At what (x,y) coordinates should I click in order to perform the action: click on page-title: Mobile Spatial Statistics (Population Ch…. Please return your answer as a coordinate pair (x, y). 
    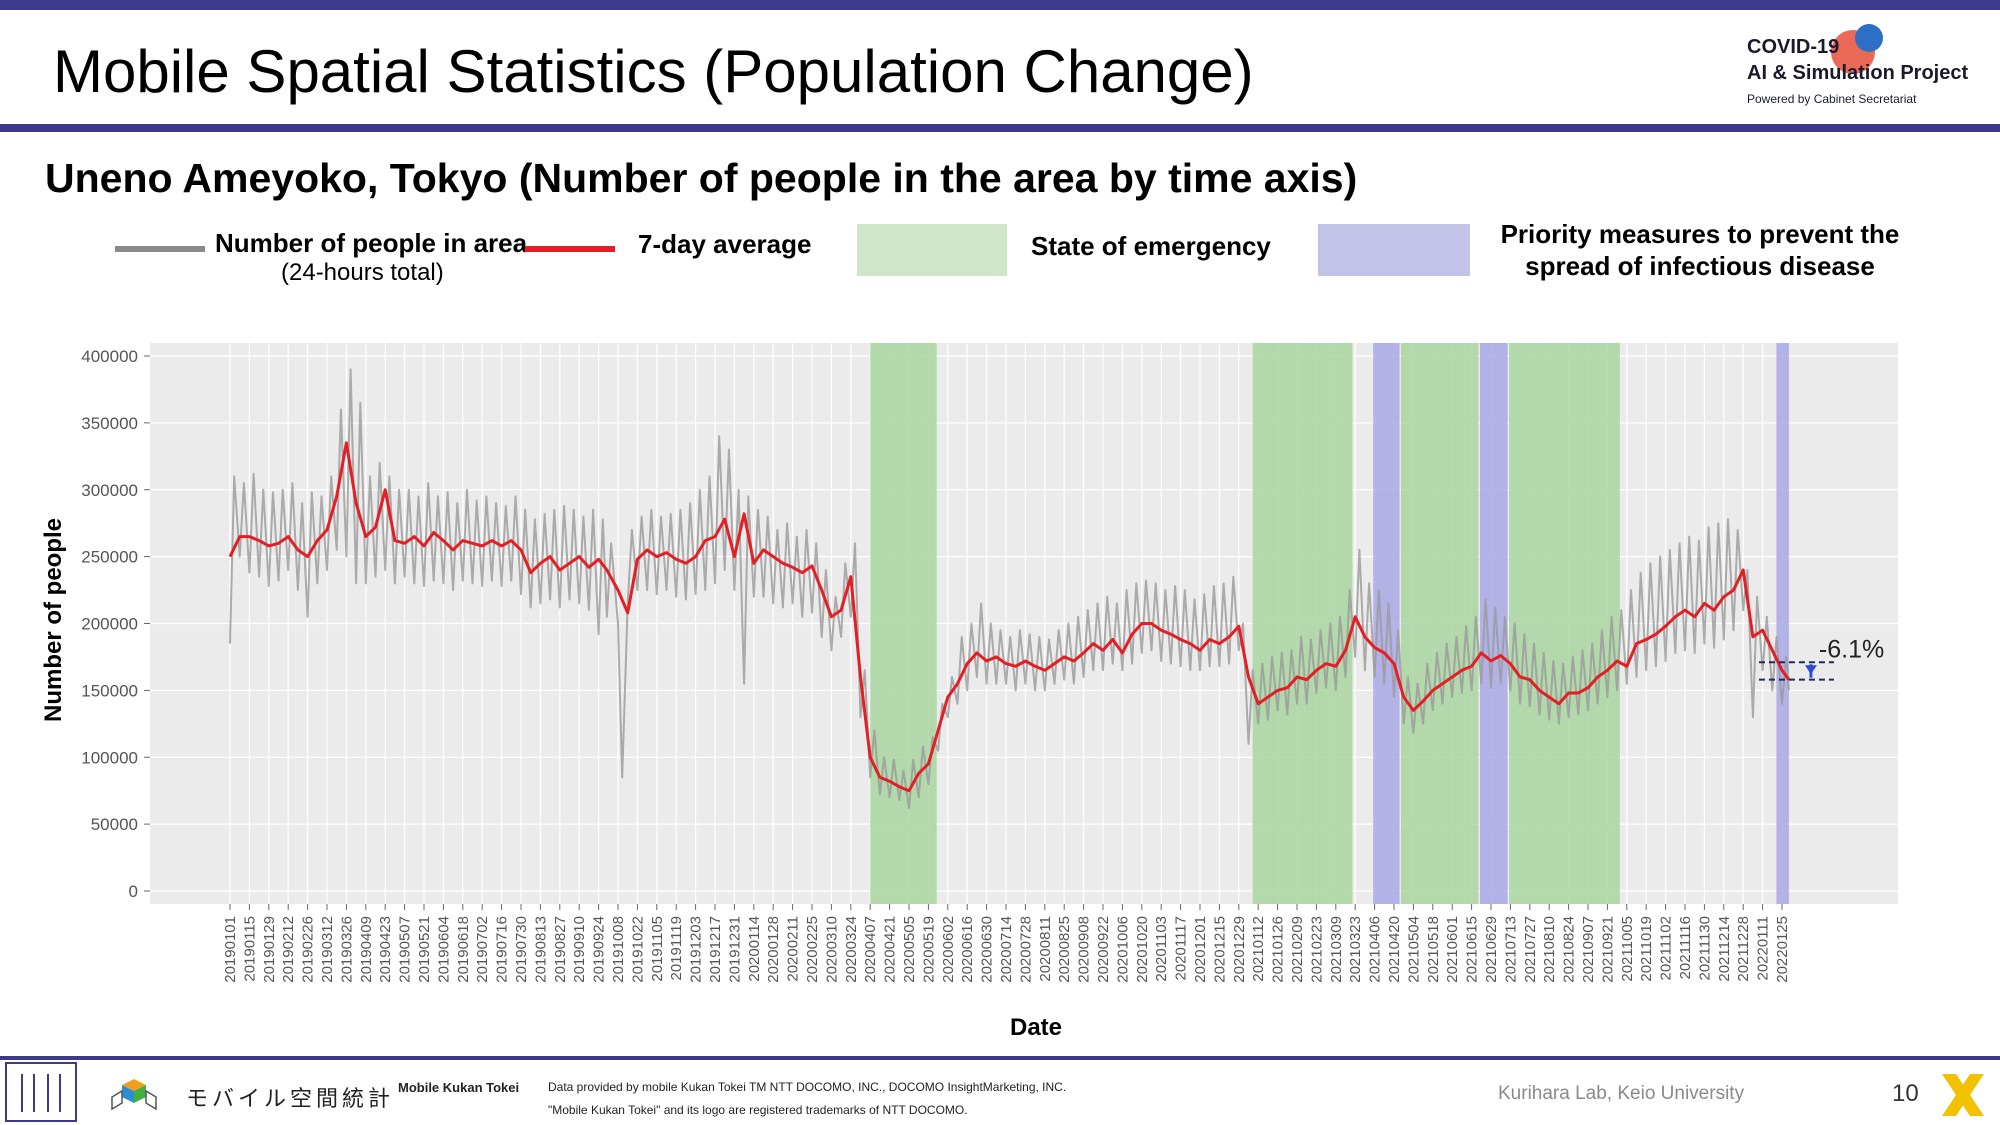
    Looking at the image, I should click on (653, 71).